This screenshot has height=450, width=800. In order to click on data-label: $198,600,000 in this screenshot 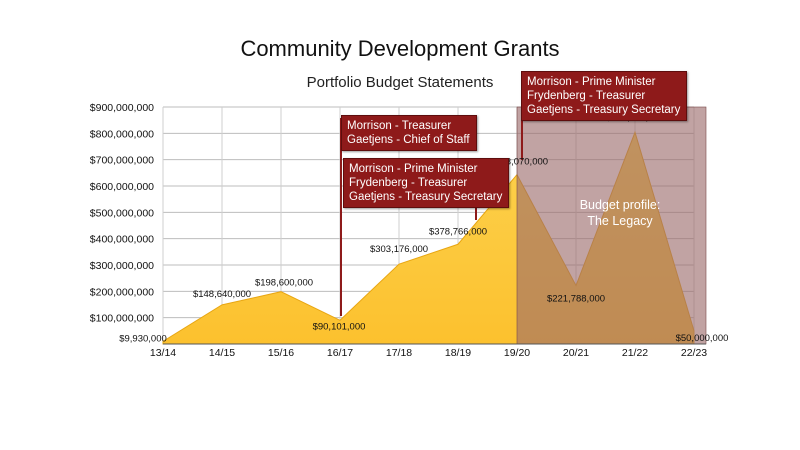, I will do `click(284, 283)`.